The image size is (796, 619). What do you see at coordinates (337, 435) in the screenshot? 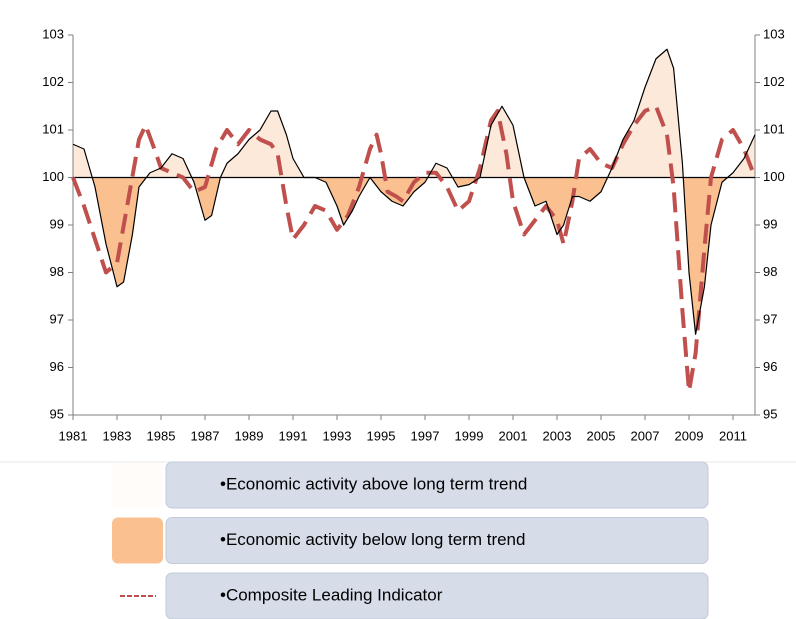
I see `x-tick-label: 1993` at bounding box center [337, 435].